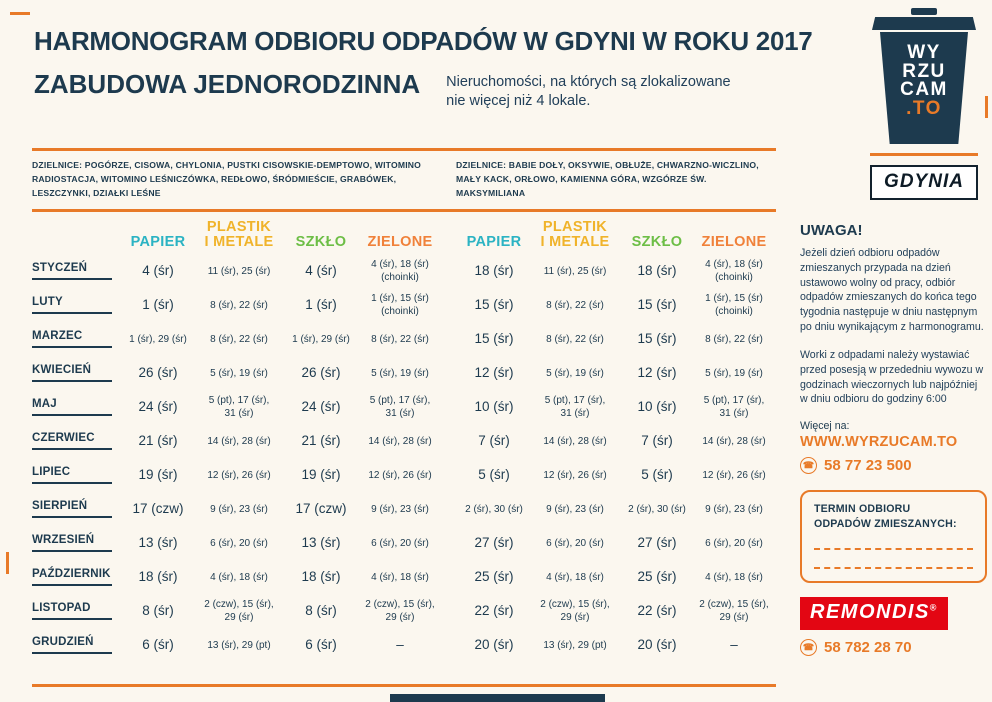  I want to click on schedule-cell: 7 (śr), so click(657, 441).